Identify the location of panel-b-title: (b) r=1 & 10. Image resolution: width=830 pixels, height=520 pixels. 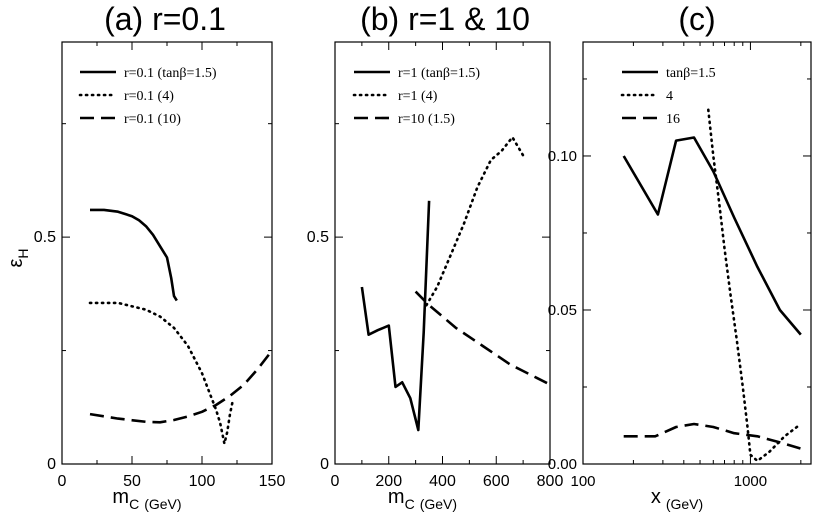
(445, 19).